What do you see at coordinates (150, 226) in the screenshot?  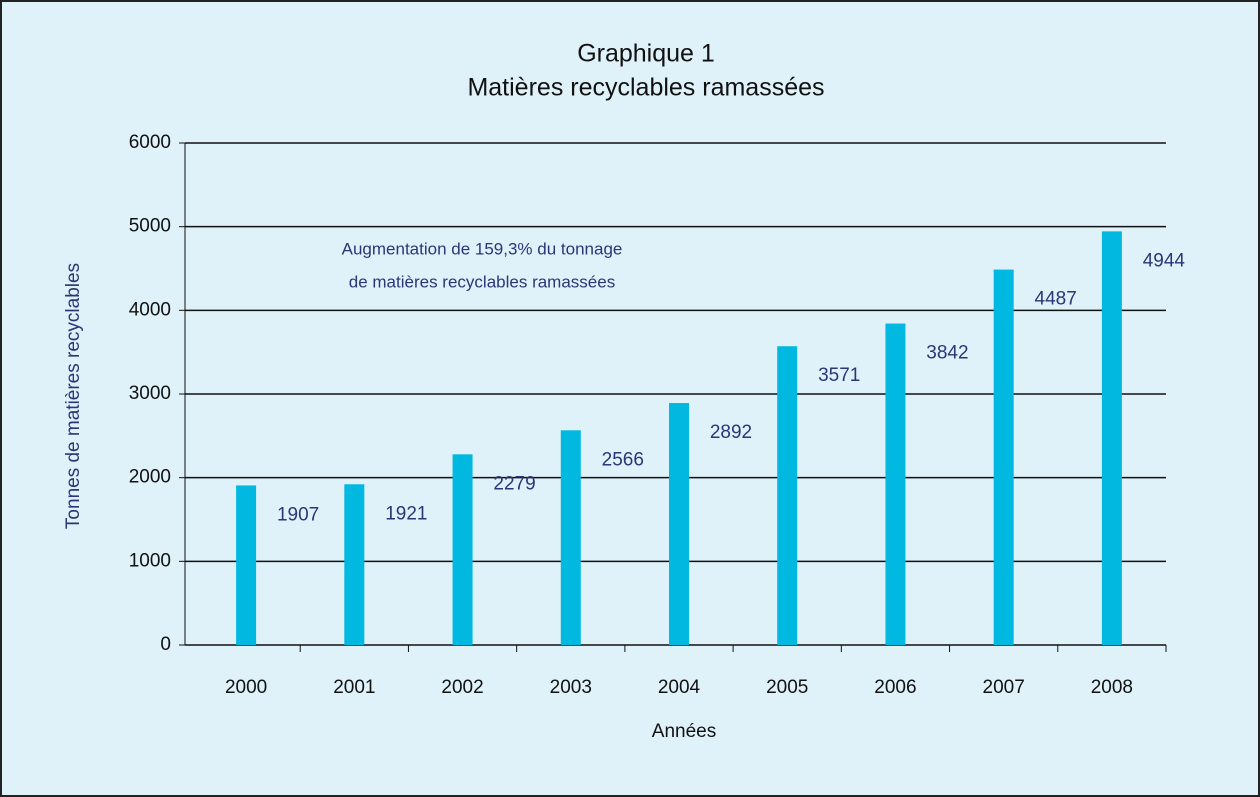 I see `y-tick-label: 5000` at bounding box center [150, 226].